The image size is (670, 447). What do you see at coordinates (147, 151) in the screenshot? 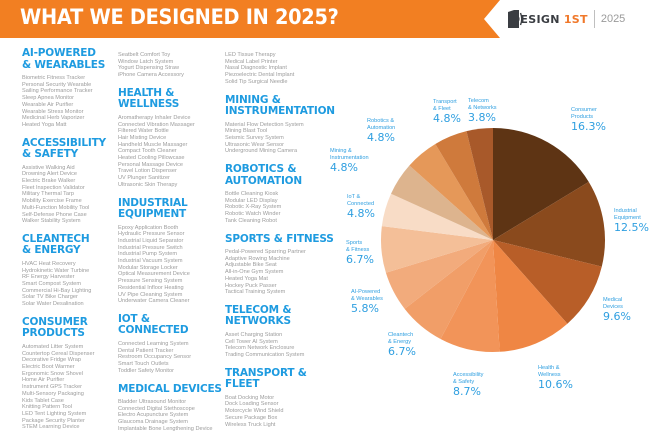
I see `product-item: Compact Tooth Cleaner` at bounding box center [147, 151].